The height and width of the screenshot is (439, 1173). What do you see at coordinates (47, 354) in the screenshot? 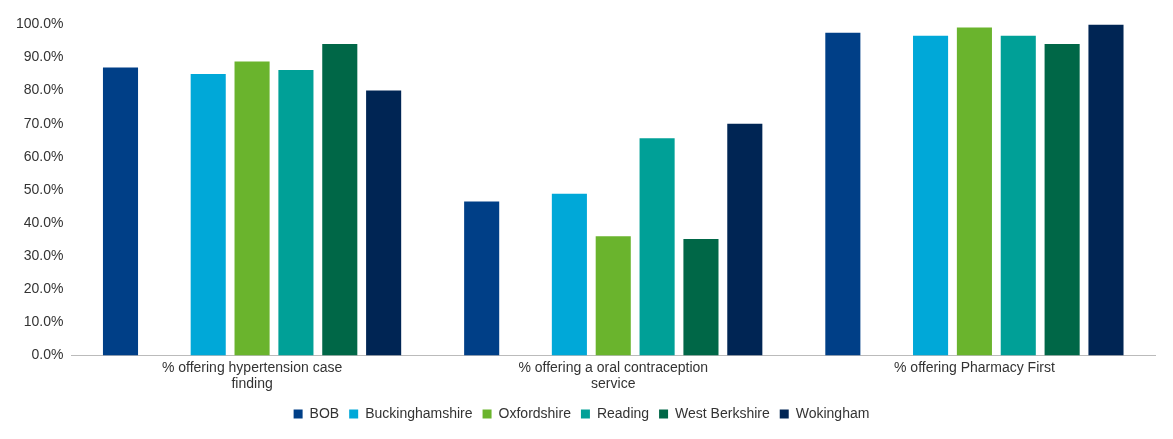
I see `y-tick-label: 0.0%` at bounding box center [47, 354].